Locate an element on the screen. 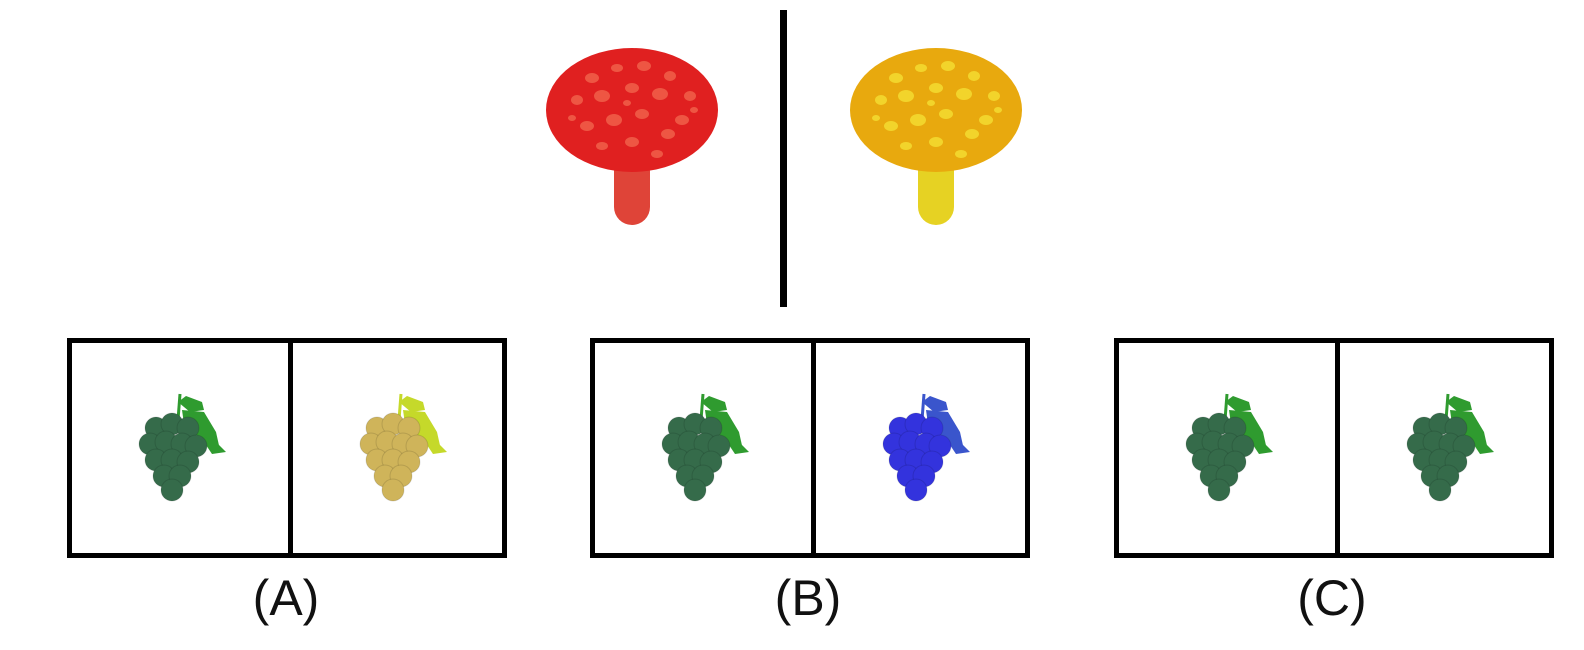  mushroom-right-svg is located at coordinates (936, 136).